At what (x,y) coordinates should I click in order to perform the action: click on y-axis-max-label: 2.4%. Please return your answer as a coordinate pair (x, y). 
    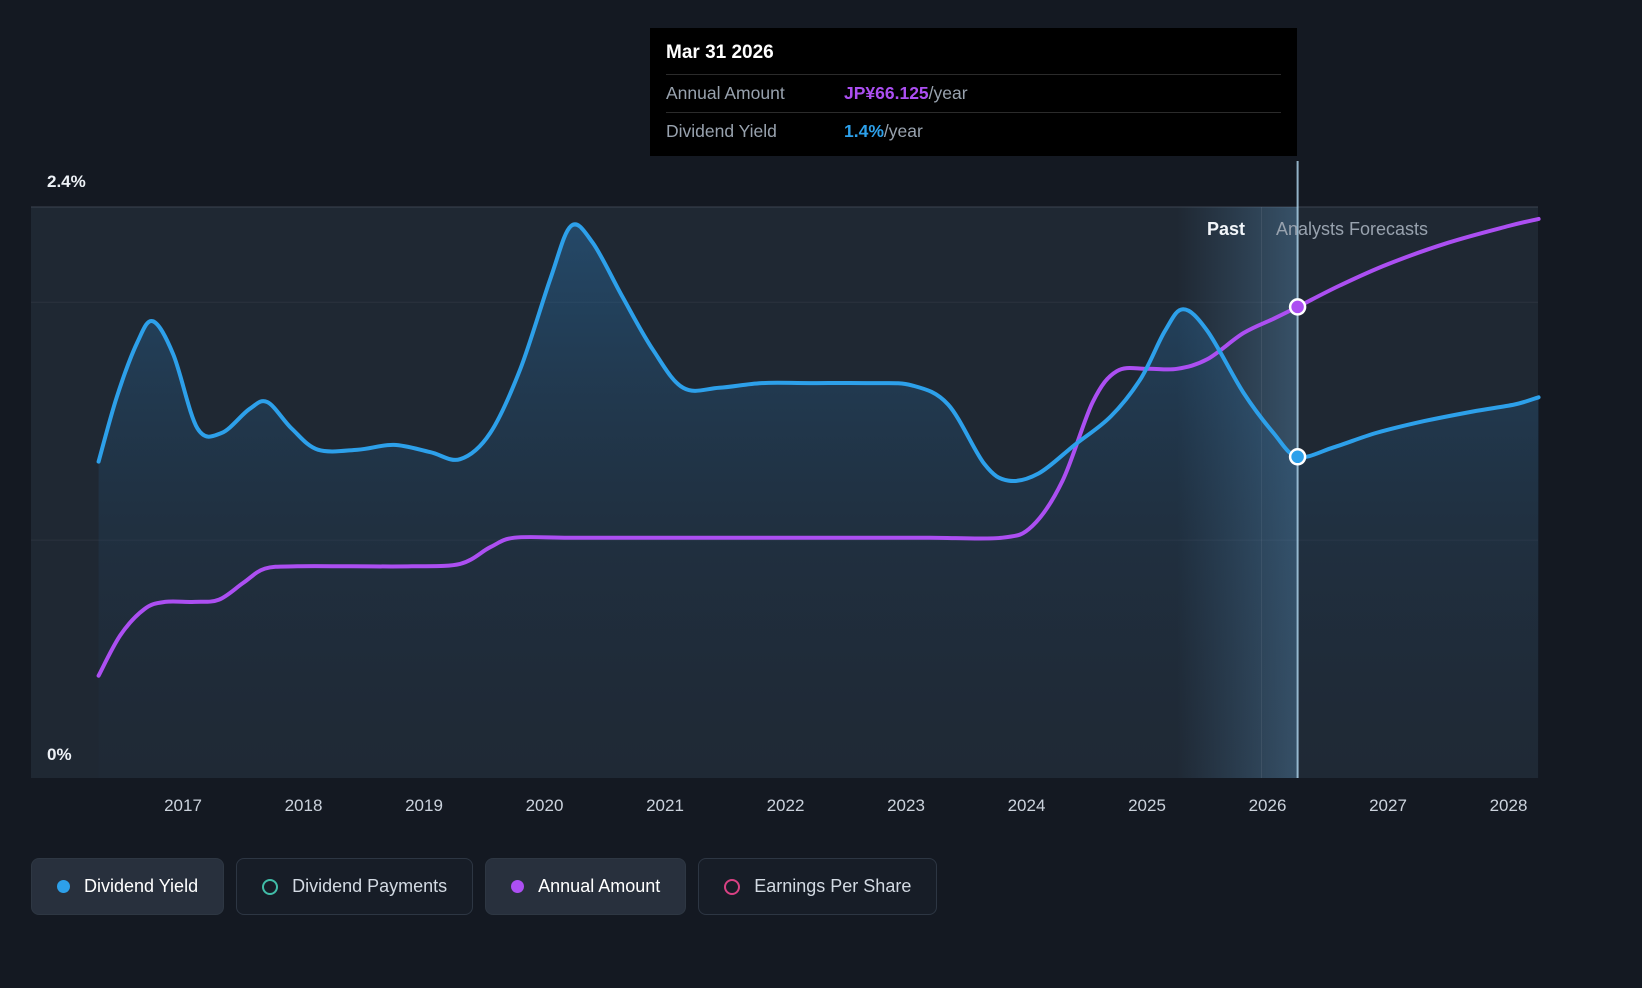
    Looking at the image, I should click on (66, 181).